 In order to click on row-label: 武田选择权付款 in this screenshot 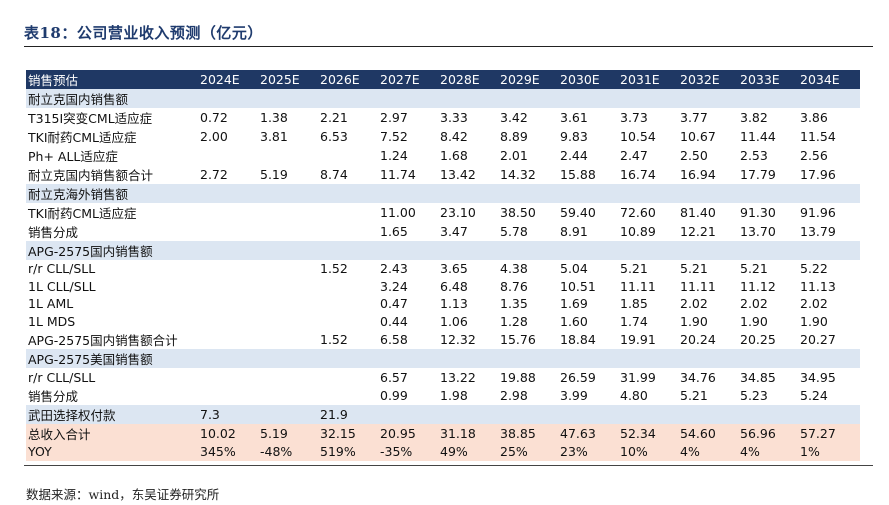, I will do `click(112, 414)`.